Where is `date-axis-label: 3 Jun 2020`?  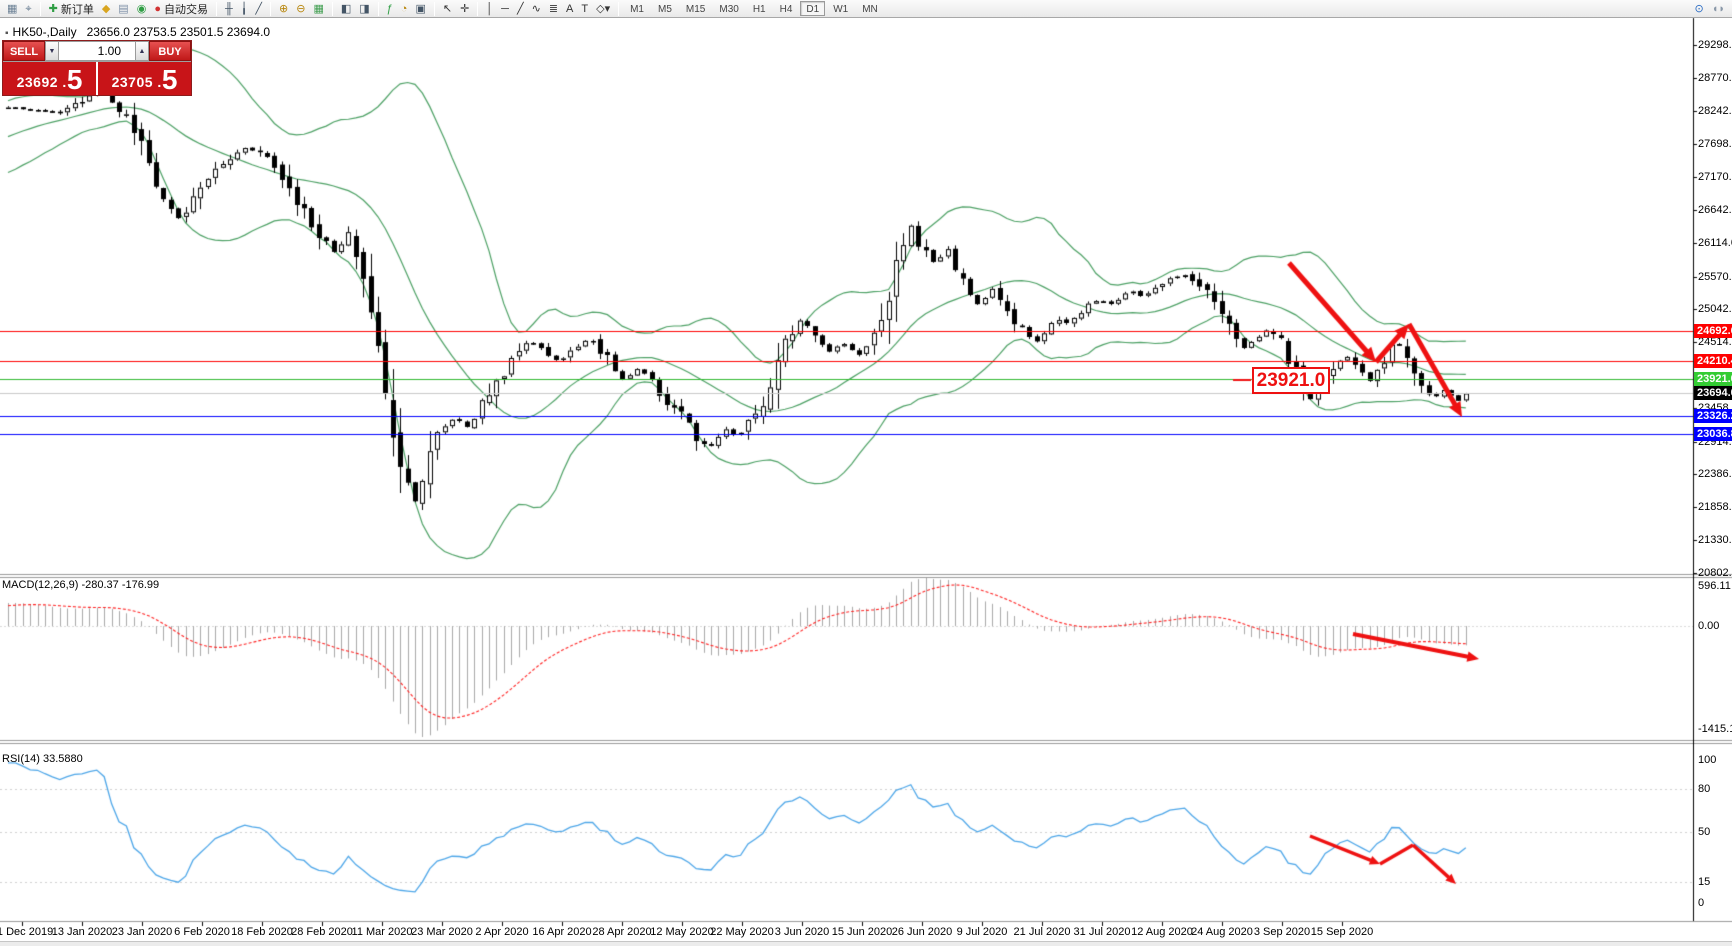 date-axis-label: 3 Jun 2020 is located at coordinates (802, 932).